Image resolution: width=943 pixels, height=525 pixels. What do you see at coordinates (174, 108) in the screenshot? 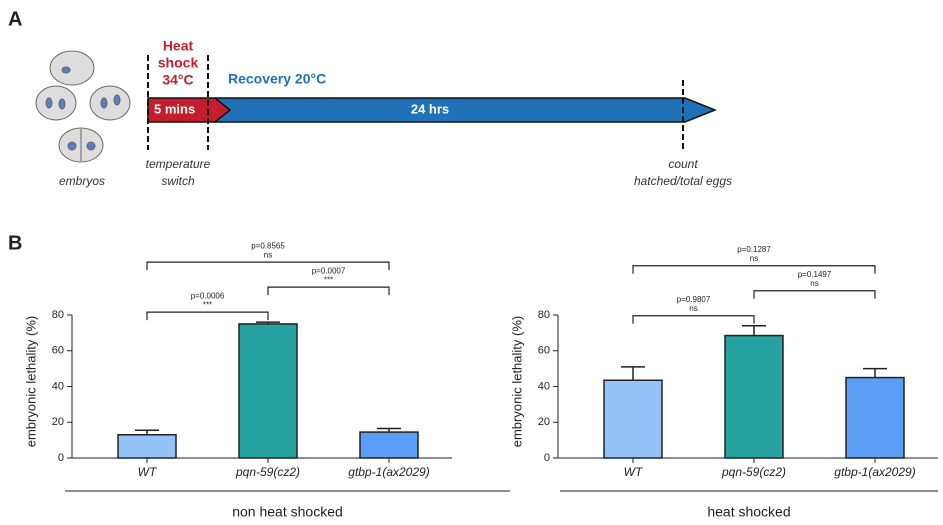
I see `heat-duration: 5 mins` at bounding box center [174, 108].